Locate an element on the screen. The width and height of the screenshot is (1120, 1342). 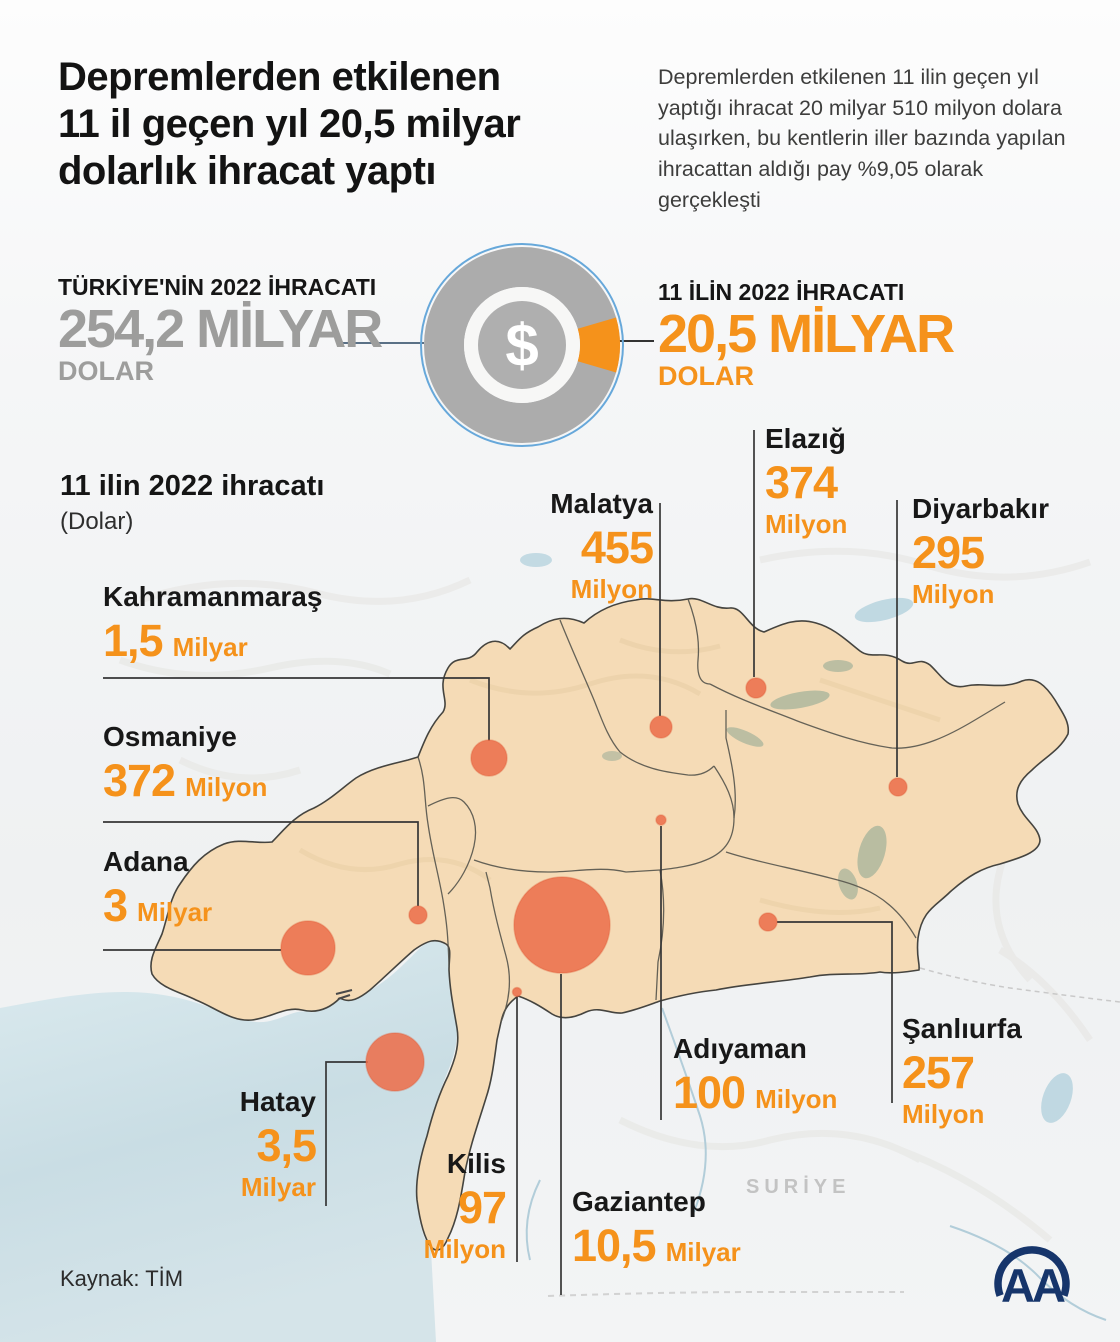
province-value: 374 is located at coordinates (801, 482).